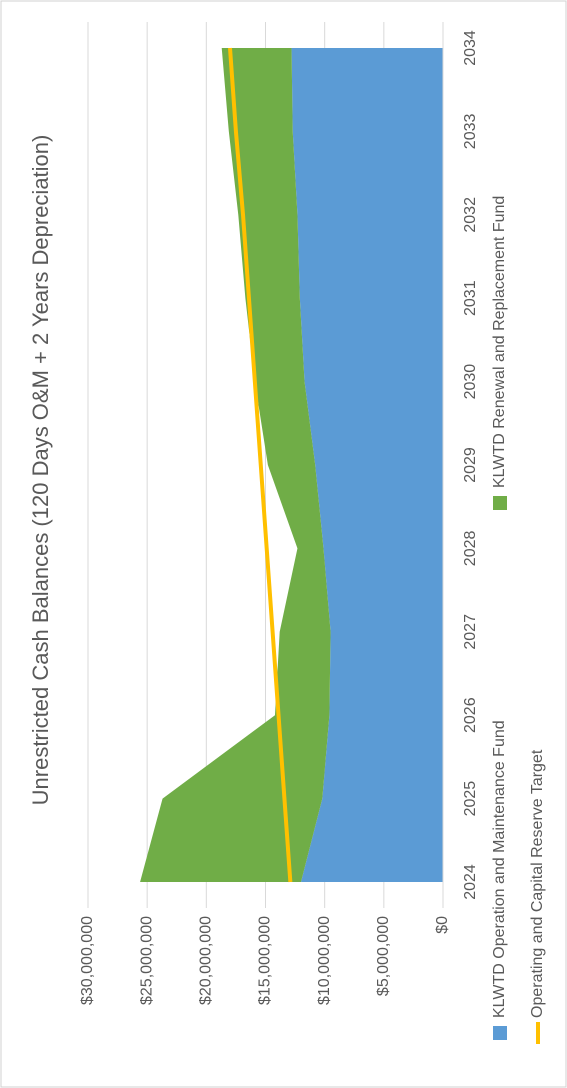  What do you see at coordinates (499, 342) in the screenshot?
I see `legend-label: KLWTD Renewal and Replacement Fund` at bounding box center [499, 342].